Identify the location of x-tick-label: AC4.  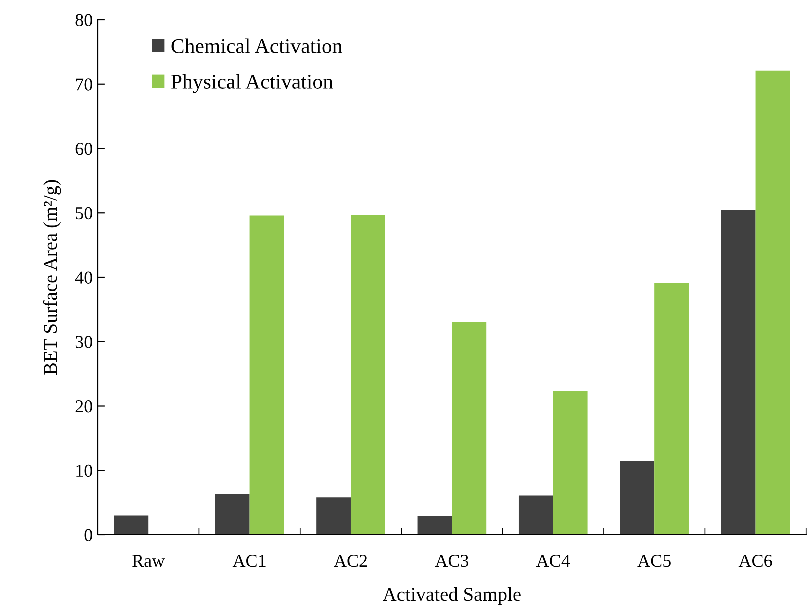
(553, 561).